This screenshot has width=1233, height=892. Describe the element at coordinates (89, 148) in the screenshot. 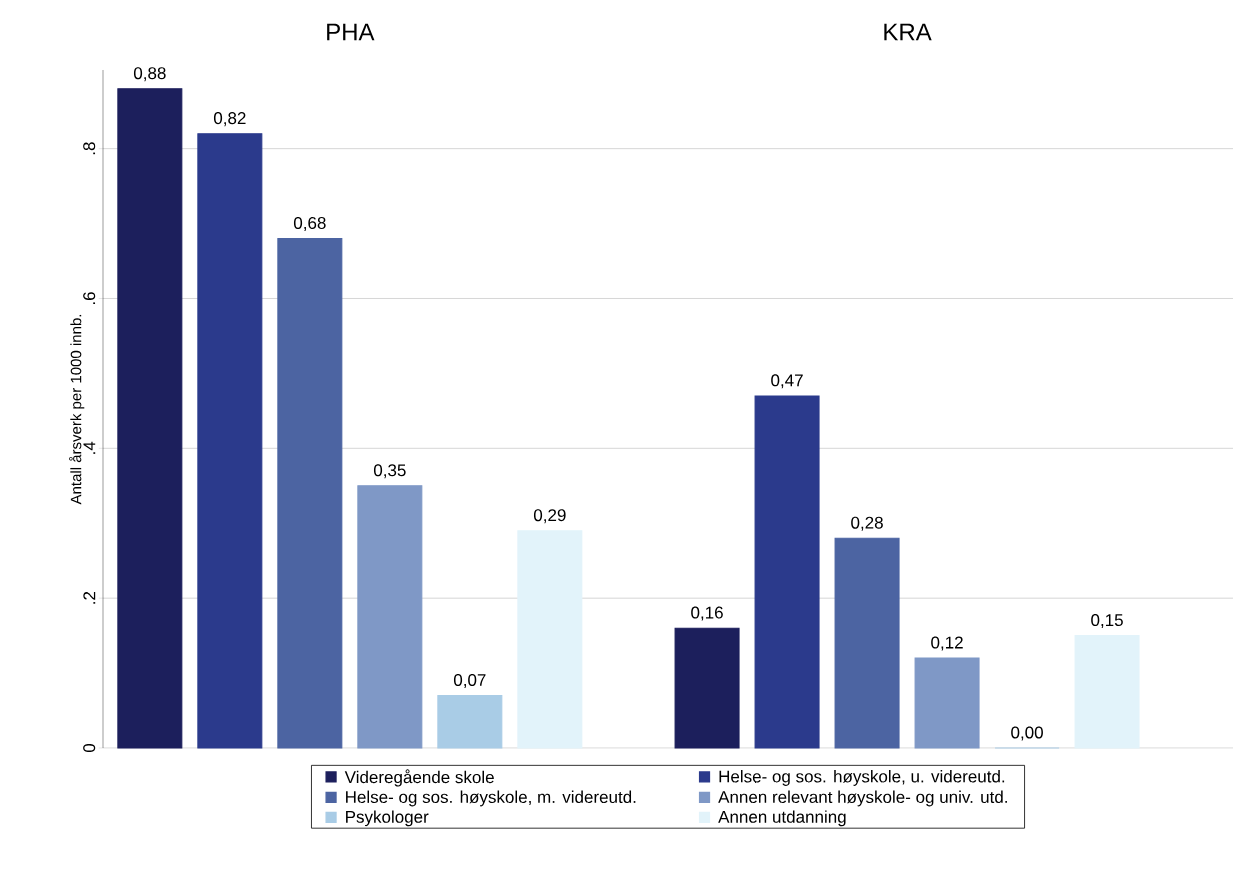

I see `y-tick-label: .8` at that location.